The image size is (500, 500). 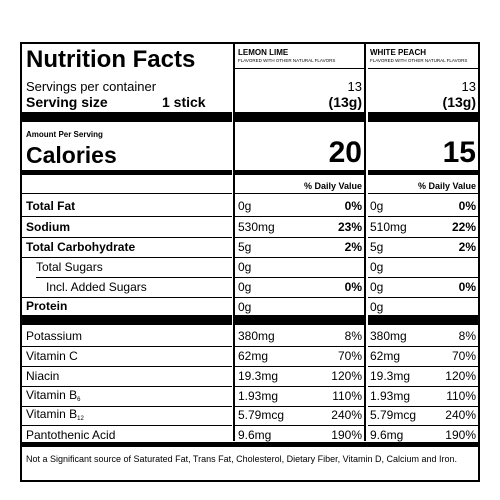 I want to click on percent-lemon-lime: 8%, so click(x=353, y=336).